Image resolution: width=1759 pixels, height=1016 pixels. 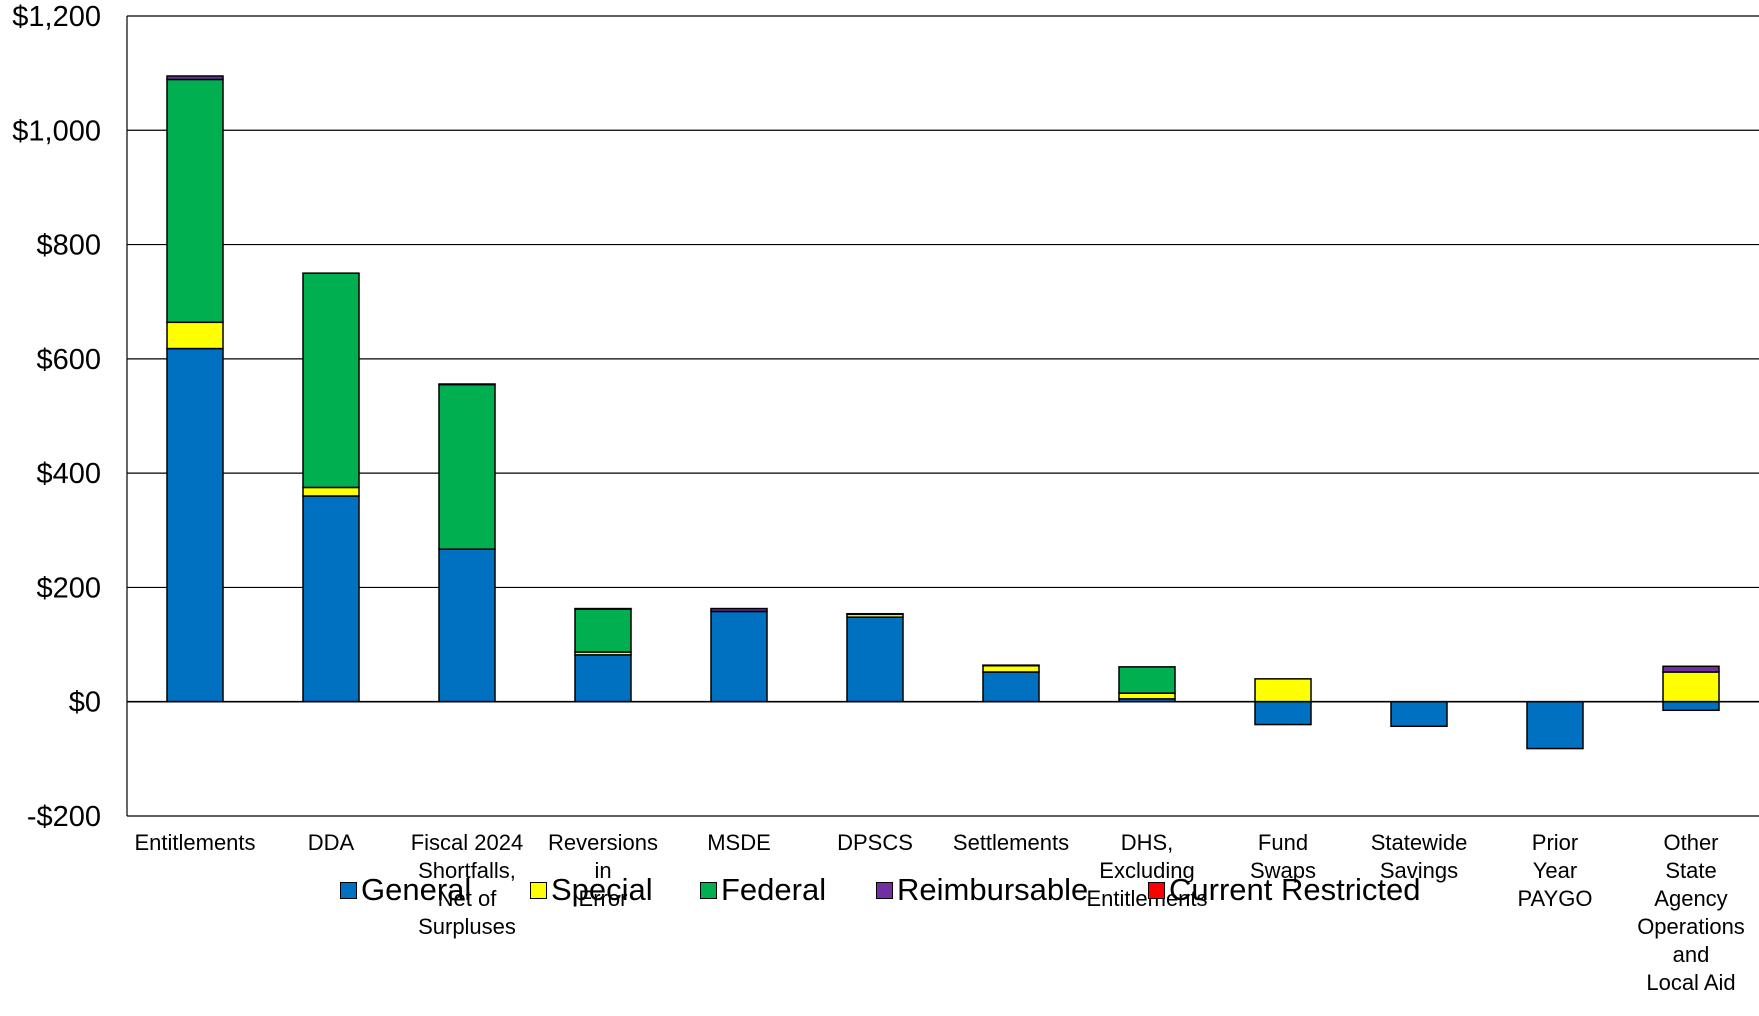 I want to click on legend-label-general: General, so click(x=416, y=889).